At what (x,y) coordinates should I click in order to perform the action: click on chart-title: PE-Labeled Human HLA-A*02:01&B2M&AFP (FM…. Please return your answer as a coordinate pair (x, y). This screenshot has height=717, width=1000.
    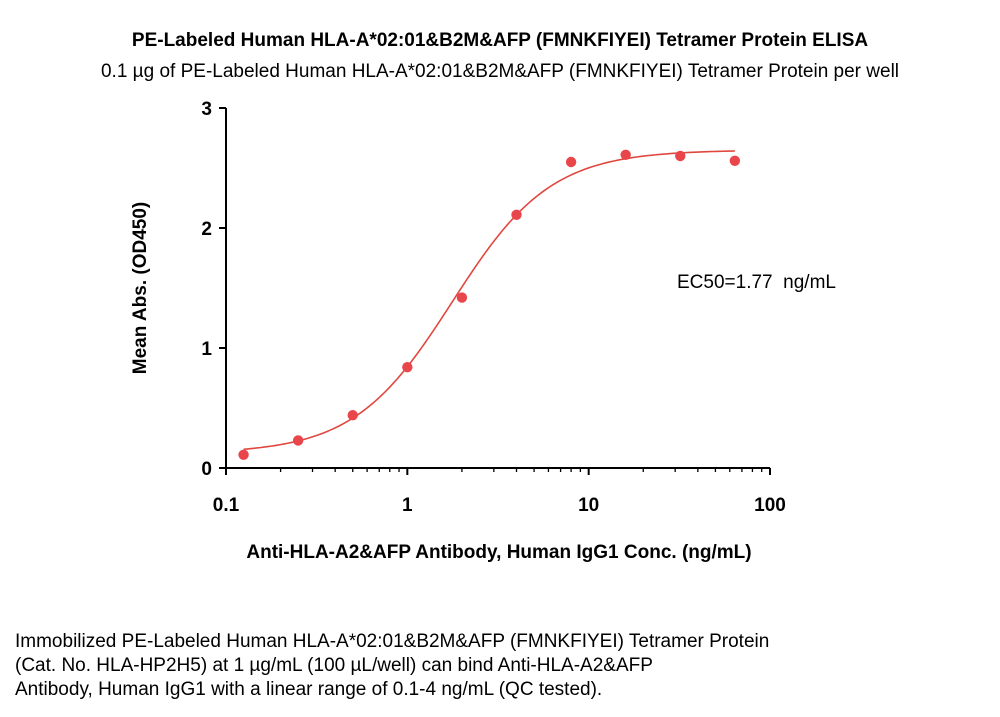
    Looking at the image, I should click on (500, 40).